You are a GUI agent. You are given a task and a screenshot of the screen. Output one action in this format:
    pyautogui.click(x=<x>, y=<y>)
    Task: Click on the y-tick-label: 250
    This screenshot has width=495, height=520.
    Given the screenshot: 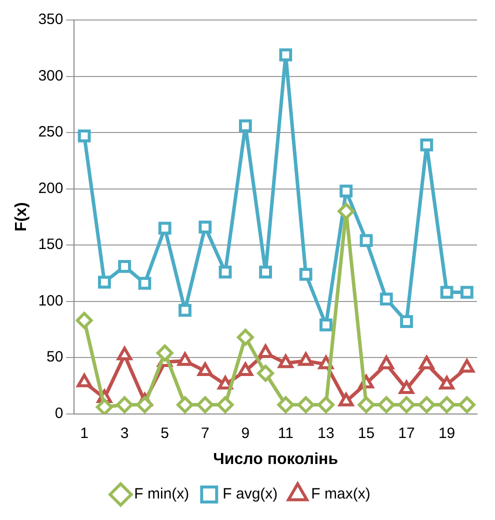 What is the action you would take?
    pyautogui.click(x=51, y=132)
    